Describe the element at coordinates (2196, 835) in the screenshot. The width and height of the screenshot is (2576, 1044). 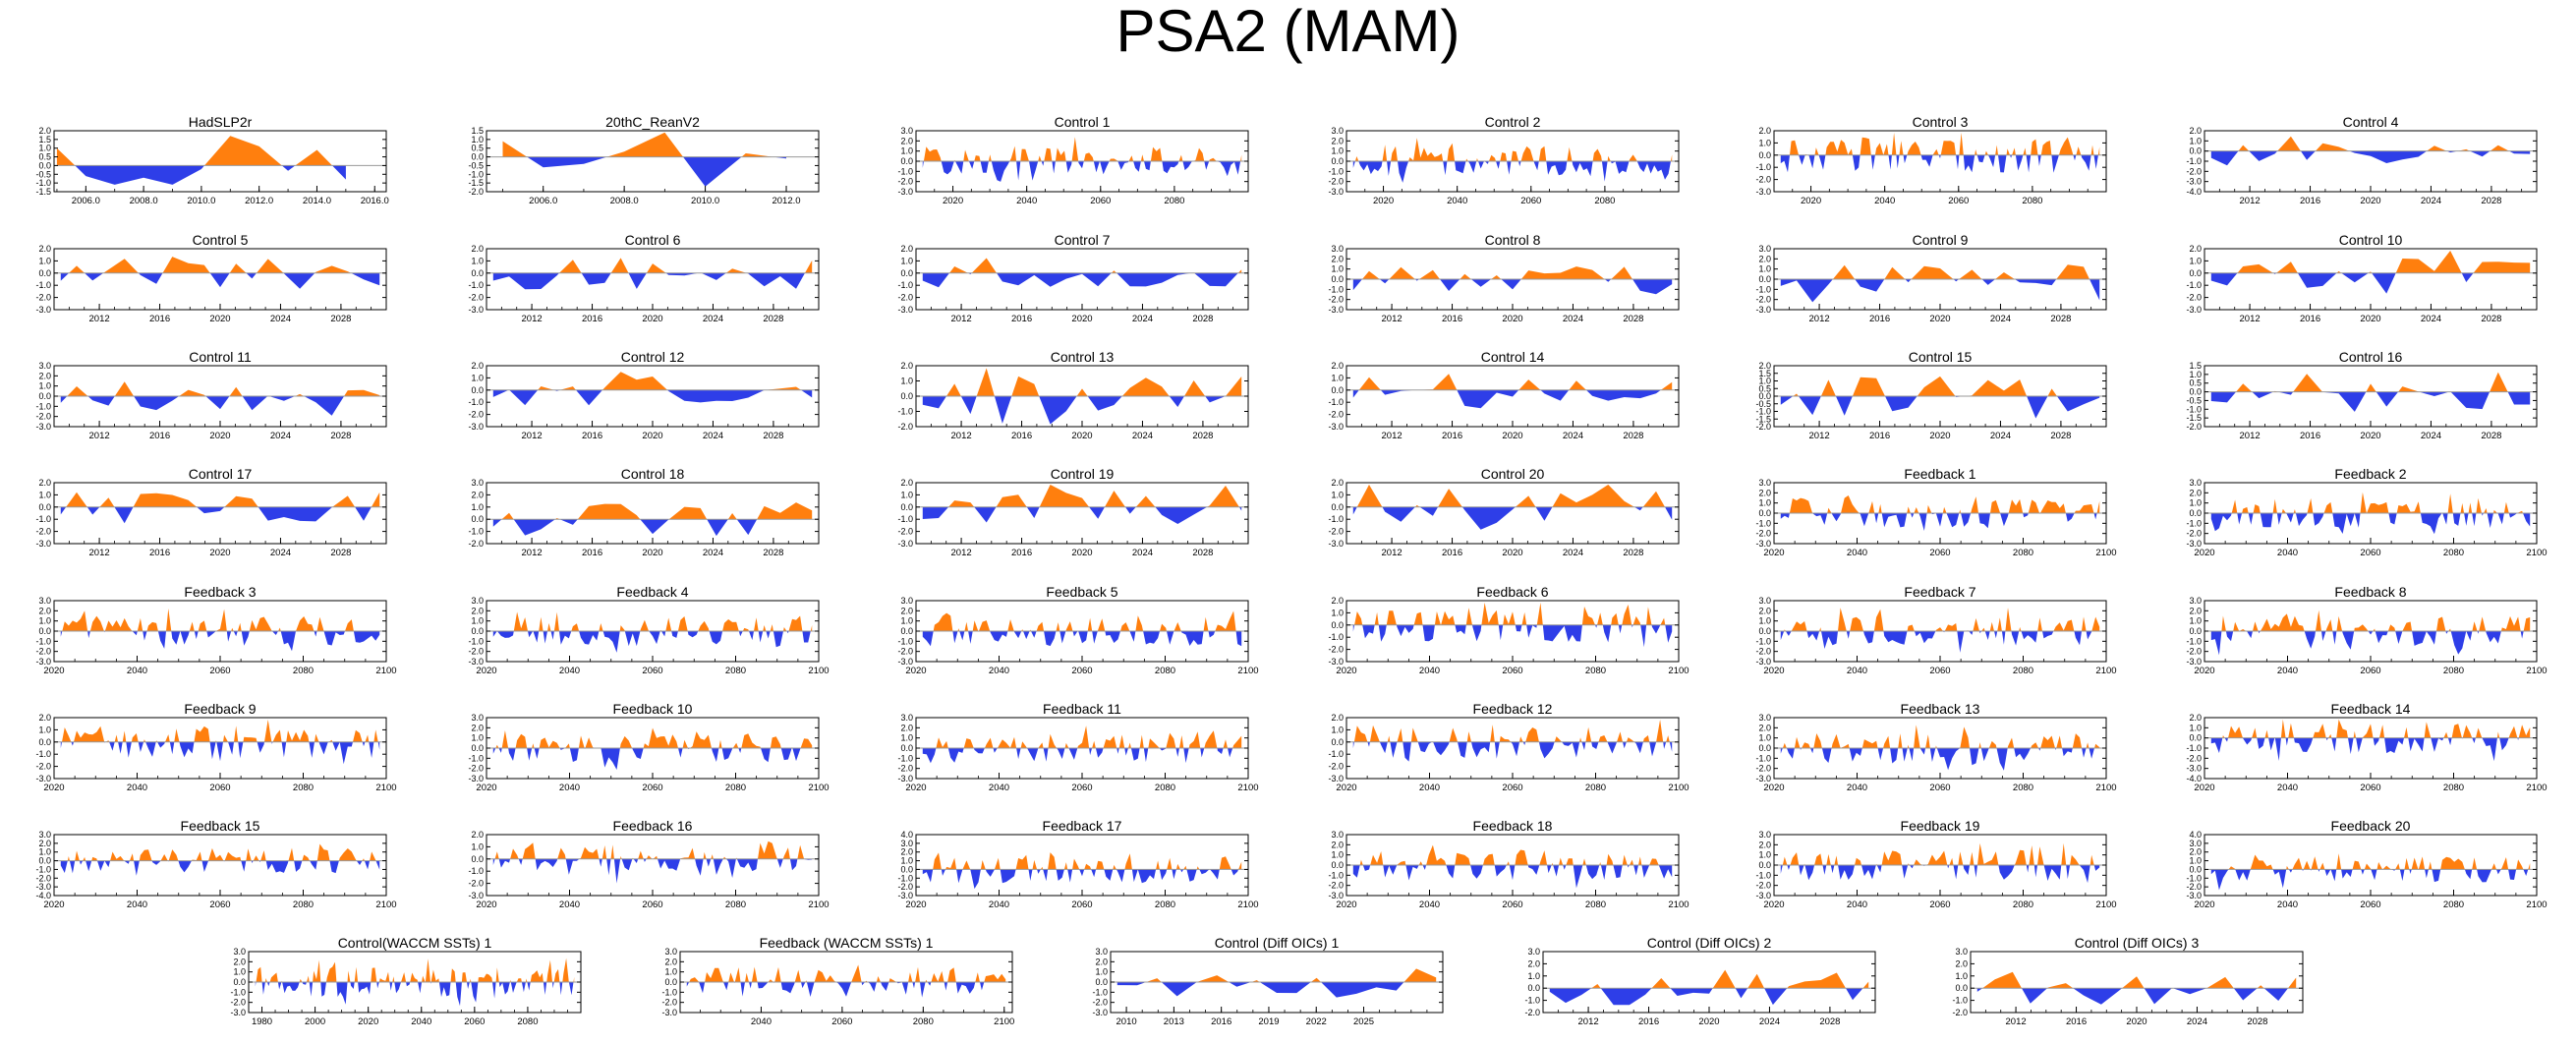
I see `ytick-label: 4.0` at that location.